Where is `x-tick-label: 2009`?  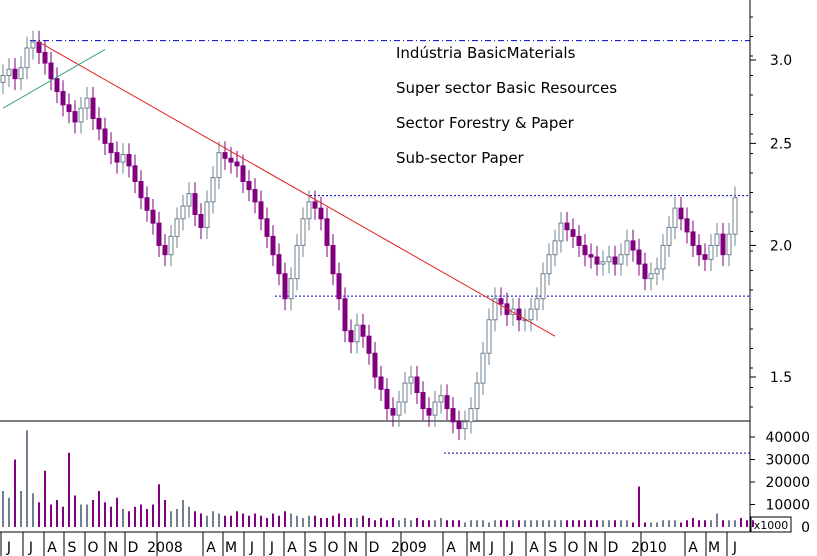 x-tick-label: 2009 is located at coordinates (409, 548).